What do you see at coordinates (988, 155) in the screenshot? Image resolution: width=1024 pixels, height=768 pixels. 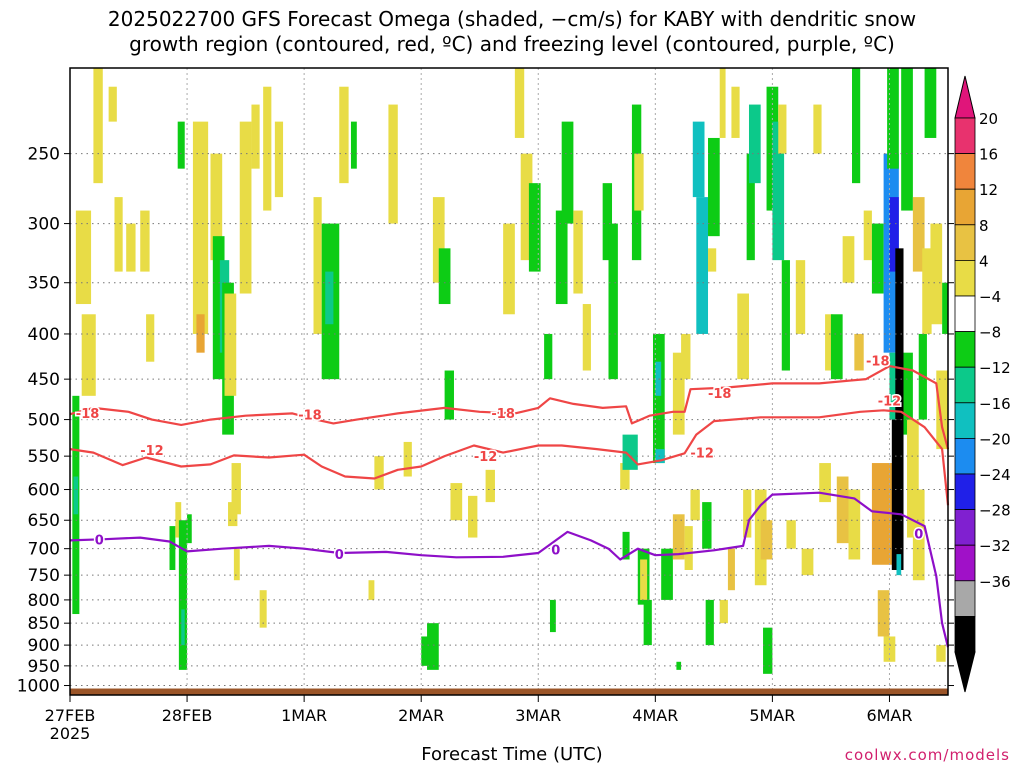 I see `colorbar-label: 16` at bounding box center [988, 155].